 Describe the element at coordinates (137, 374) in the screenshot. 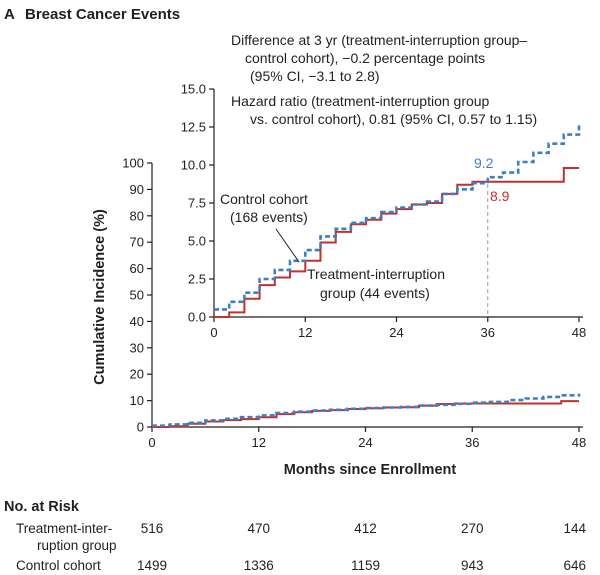

I see `main-y-tick-label: 20` at that location.